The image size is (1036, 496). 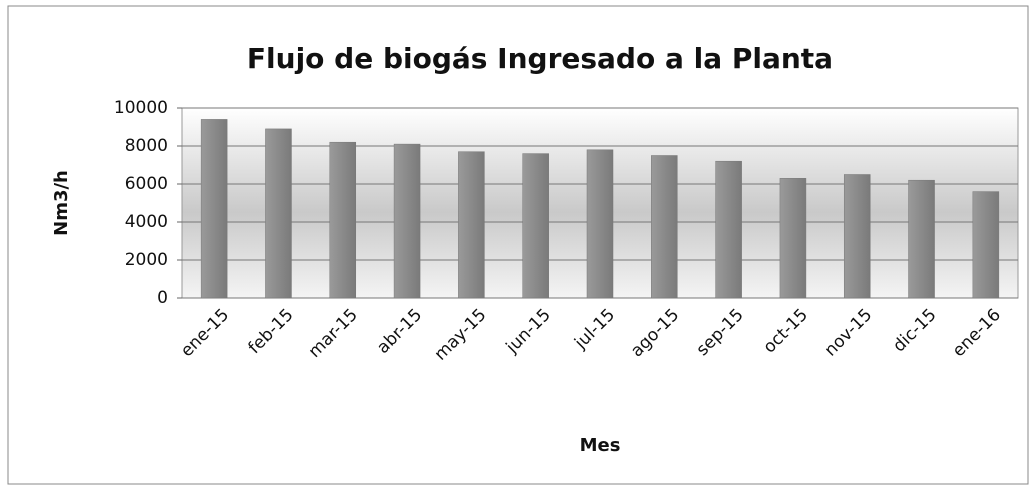 I want to click on x-tick-label: ago-15, so click(x=655, y=333).